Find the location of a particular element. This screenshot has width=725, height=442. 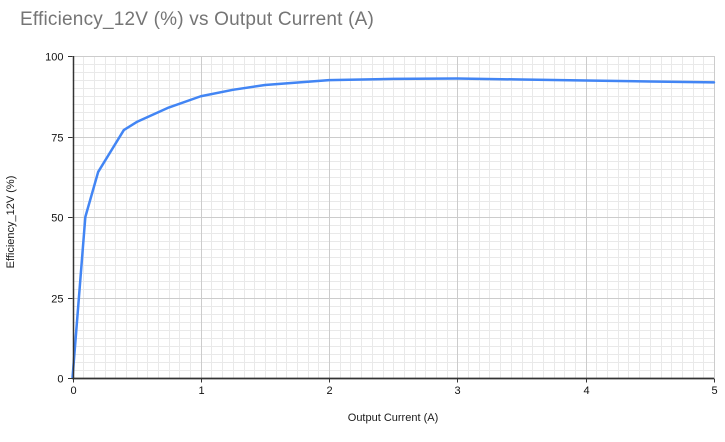

y-tick-label: 100 is located at coordinates (54, 58).